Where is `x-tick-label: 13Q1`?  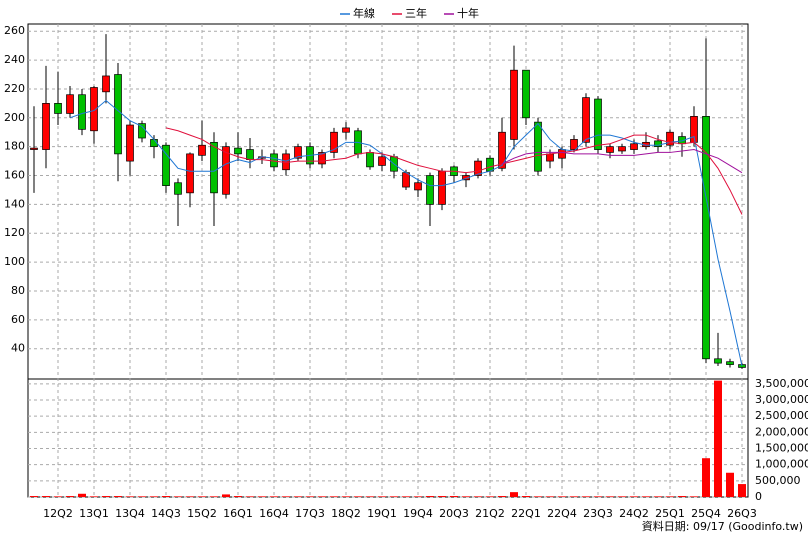 x-tick-label: 13Q1 is located at coordinates (94, 513).